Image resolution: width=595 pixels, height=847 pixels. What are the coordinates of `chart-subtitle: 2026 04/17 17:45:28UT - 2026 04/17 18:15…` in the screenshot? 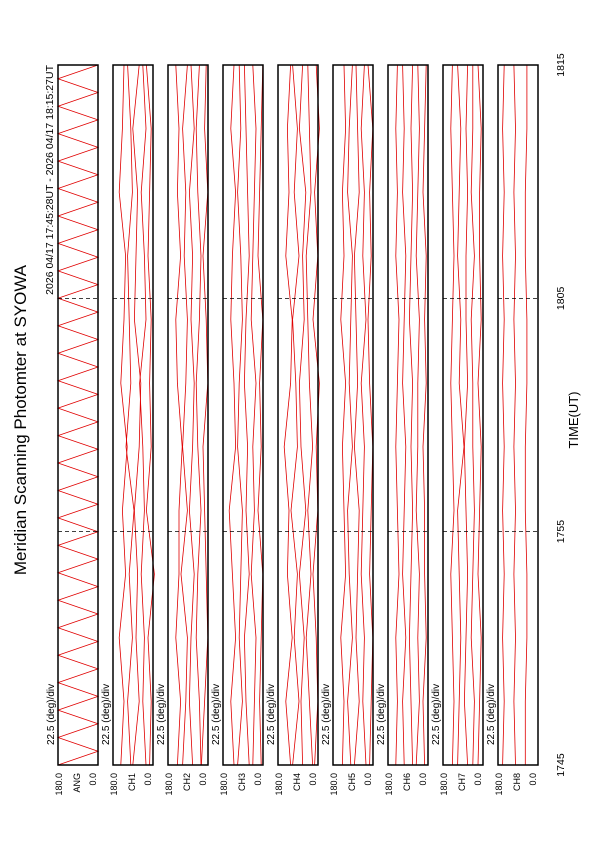 It's located at (50, 179).